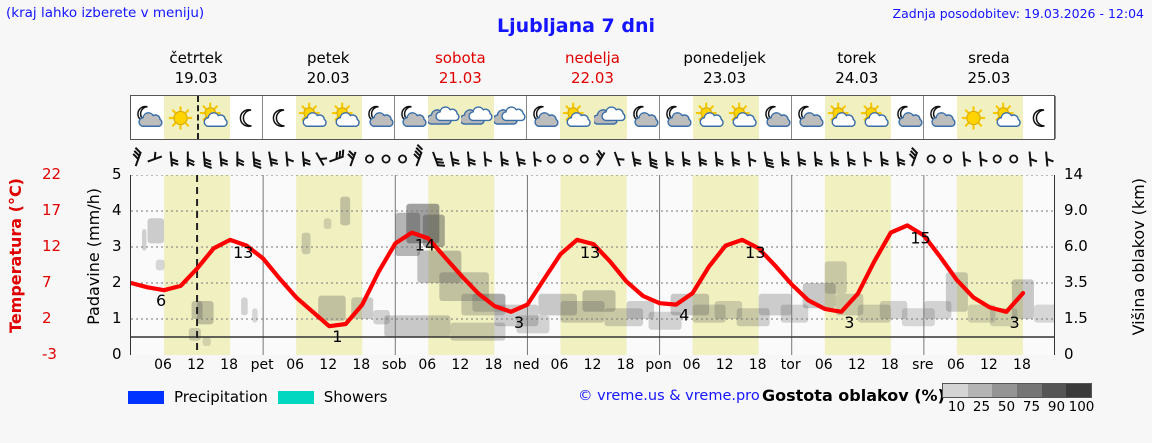  What do you see at coordinates (196, 365) in the screenshot?
I see `x-tick-1: 12` at bounding box center [196, 365].